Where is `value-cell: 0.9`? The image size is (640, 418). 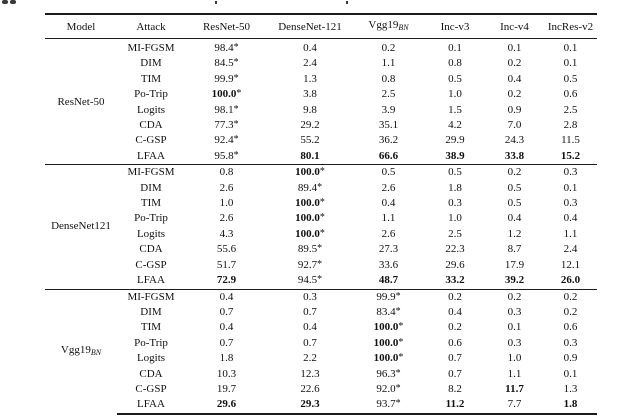
value-cell: 0.9 is located at coordinates (514, 110).